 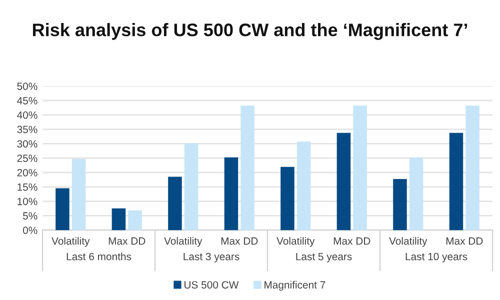 What do you see at coordinates (212, 257) in the screenshot?
I see `text: Last 3 years` at bounding box center [212, 257].